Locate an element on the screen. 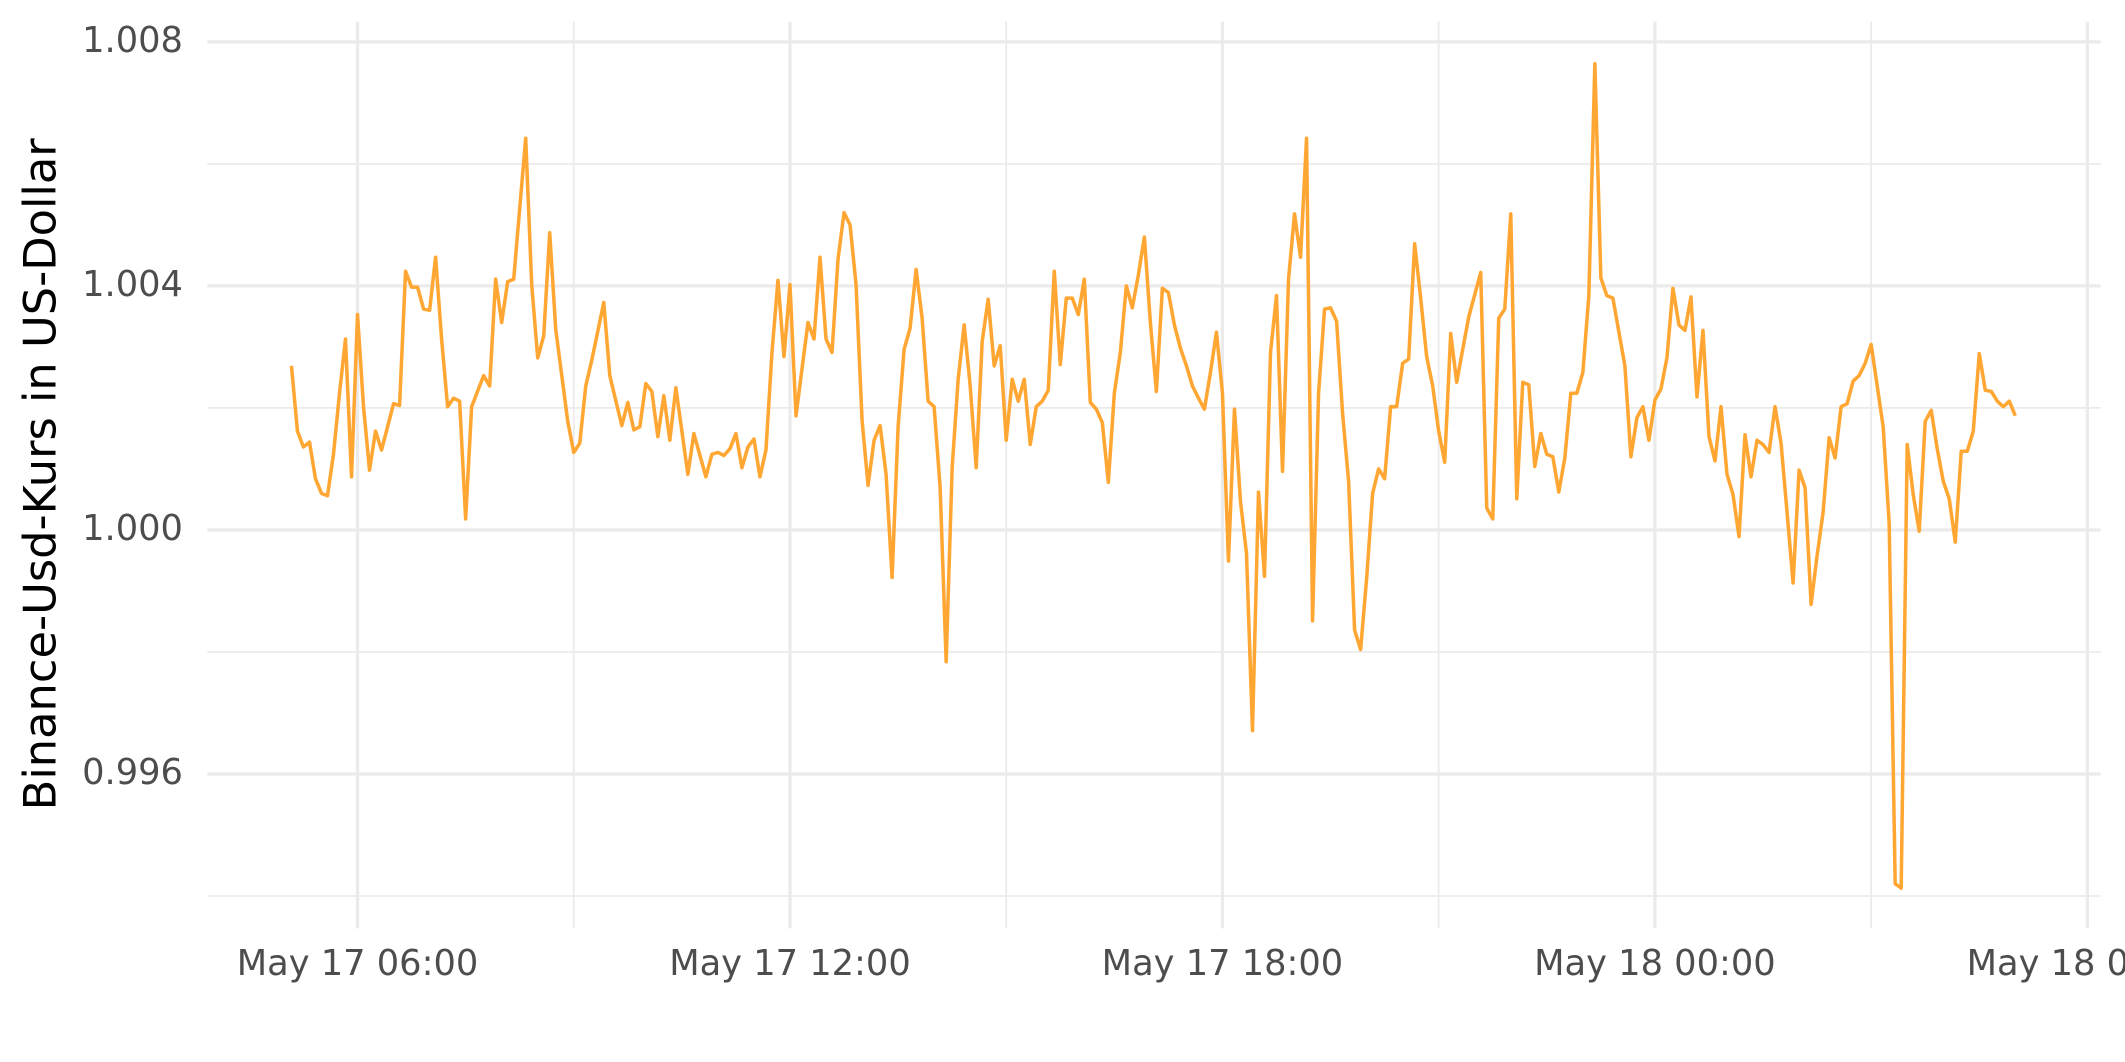 This screenshot has width=2125, height=1062. y-tick-label: 1.000 is located at coordinates (132, 528).